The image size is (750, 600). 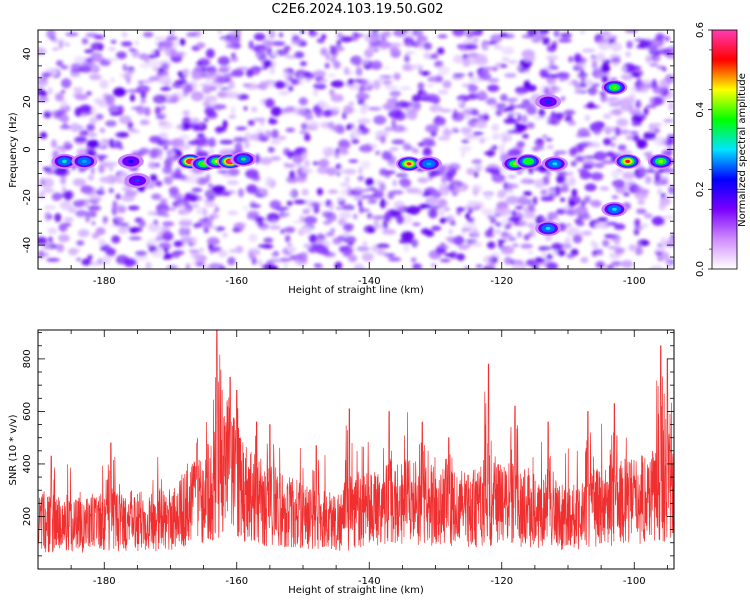 I want to click on colorbar-gradient, so click(x=724, y=149).